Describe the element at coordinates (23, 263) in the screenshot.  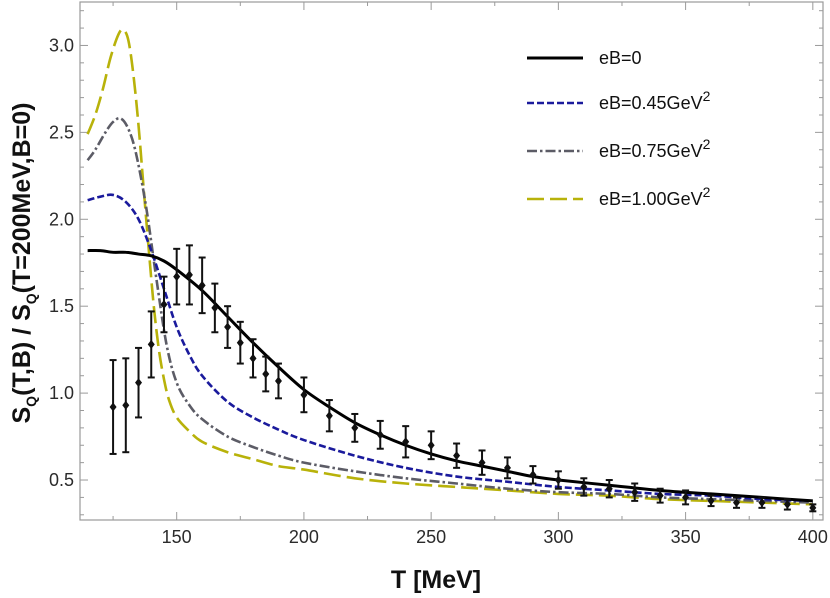
I see `y-axis-title: SQ(T,B) / SQ(T=200MeV,B=0)` at that location.